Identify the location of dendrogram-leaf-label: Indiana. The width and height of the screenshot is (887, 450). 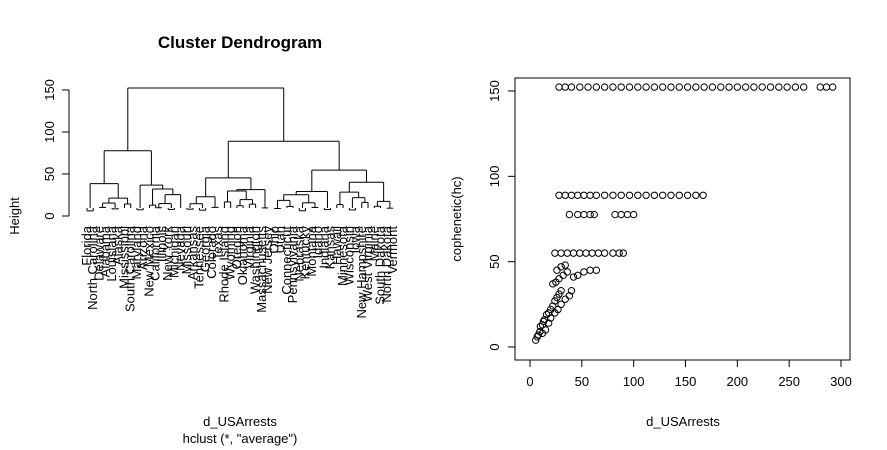
(323, 246).